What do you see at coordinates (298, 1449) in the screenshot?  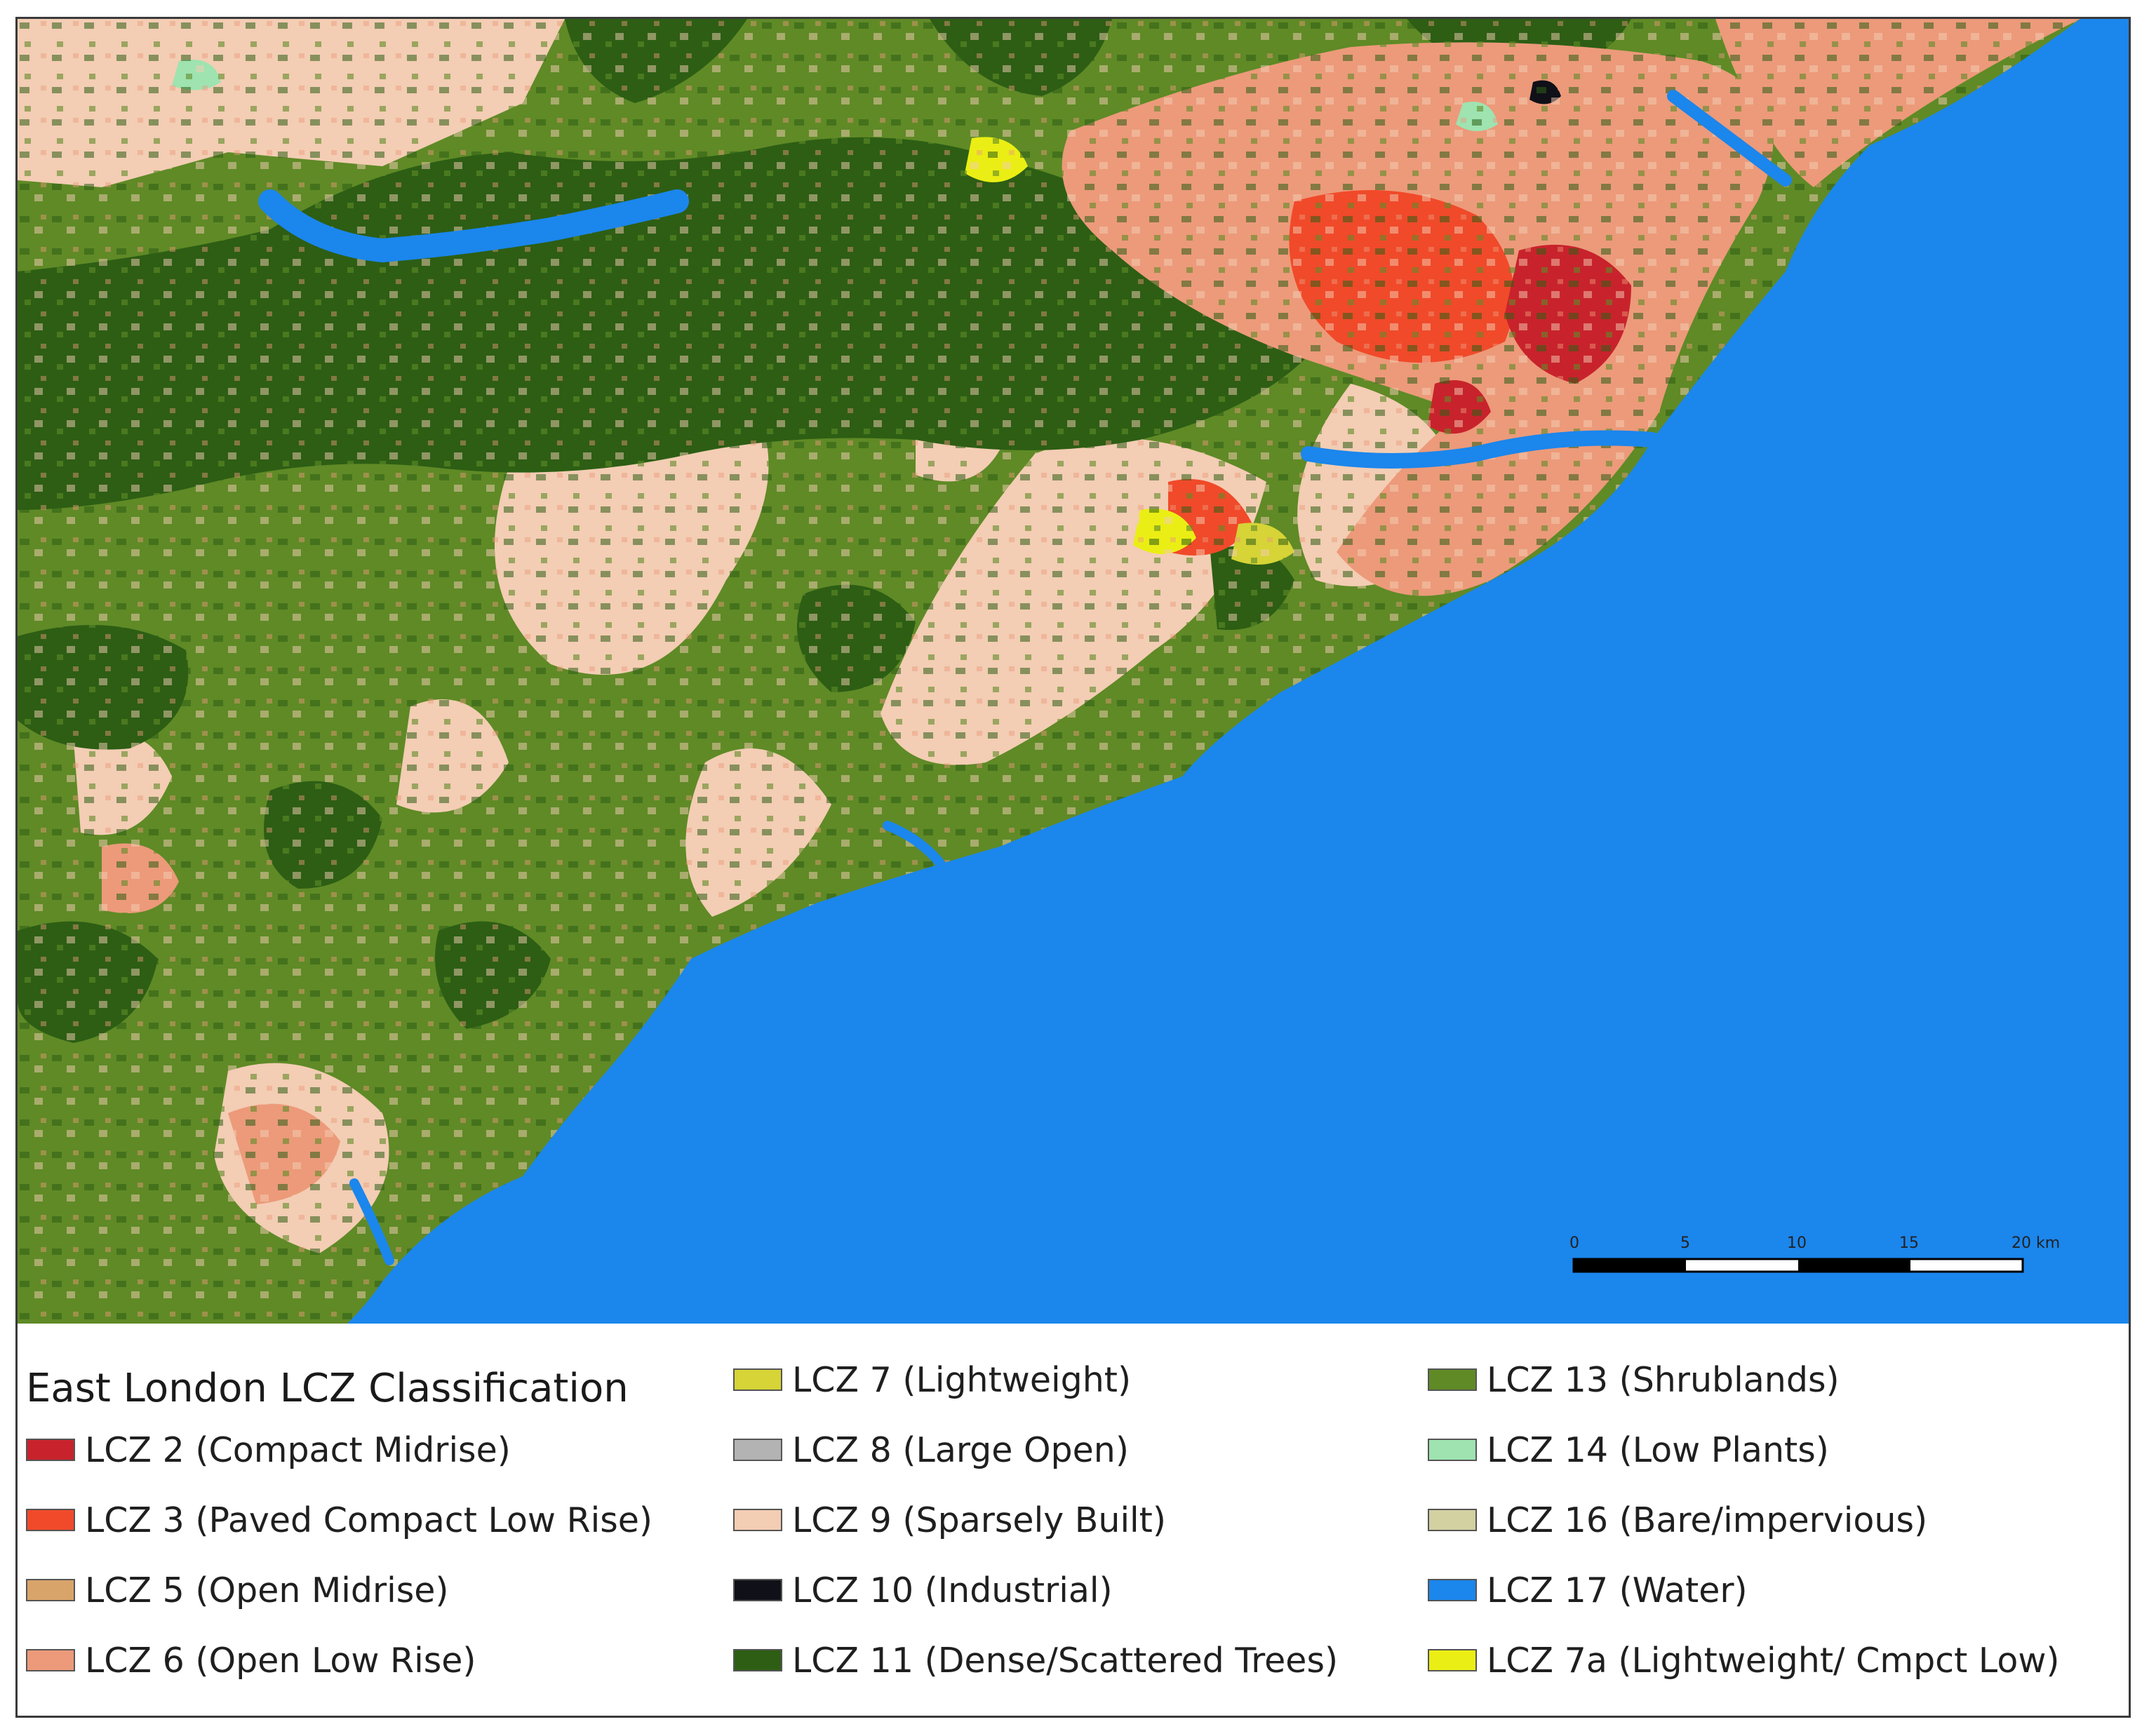 I see `legend-label: LCZ 2 (Compact Midrise)` at bounding box center [298, 1449].